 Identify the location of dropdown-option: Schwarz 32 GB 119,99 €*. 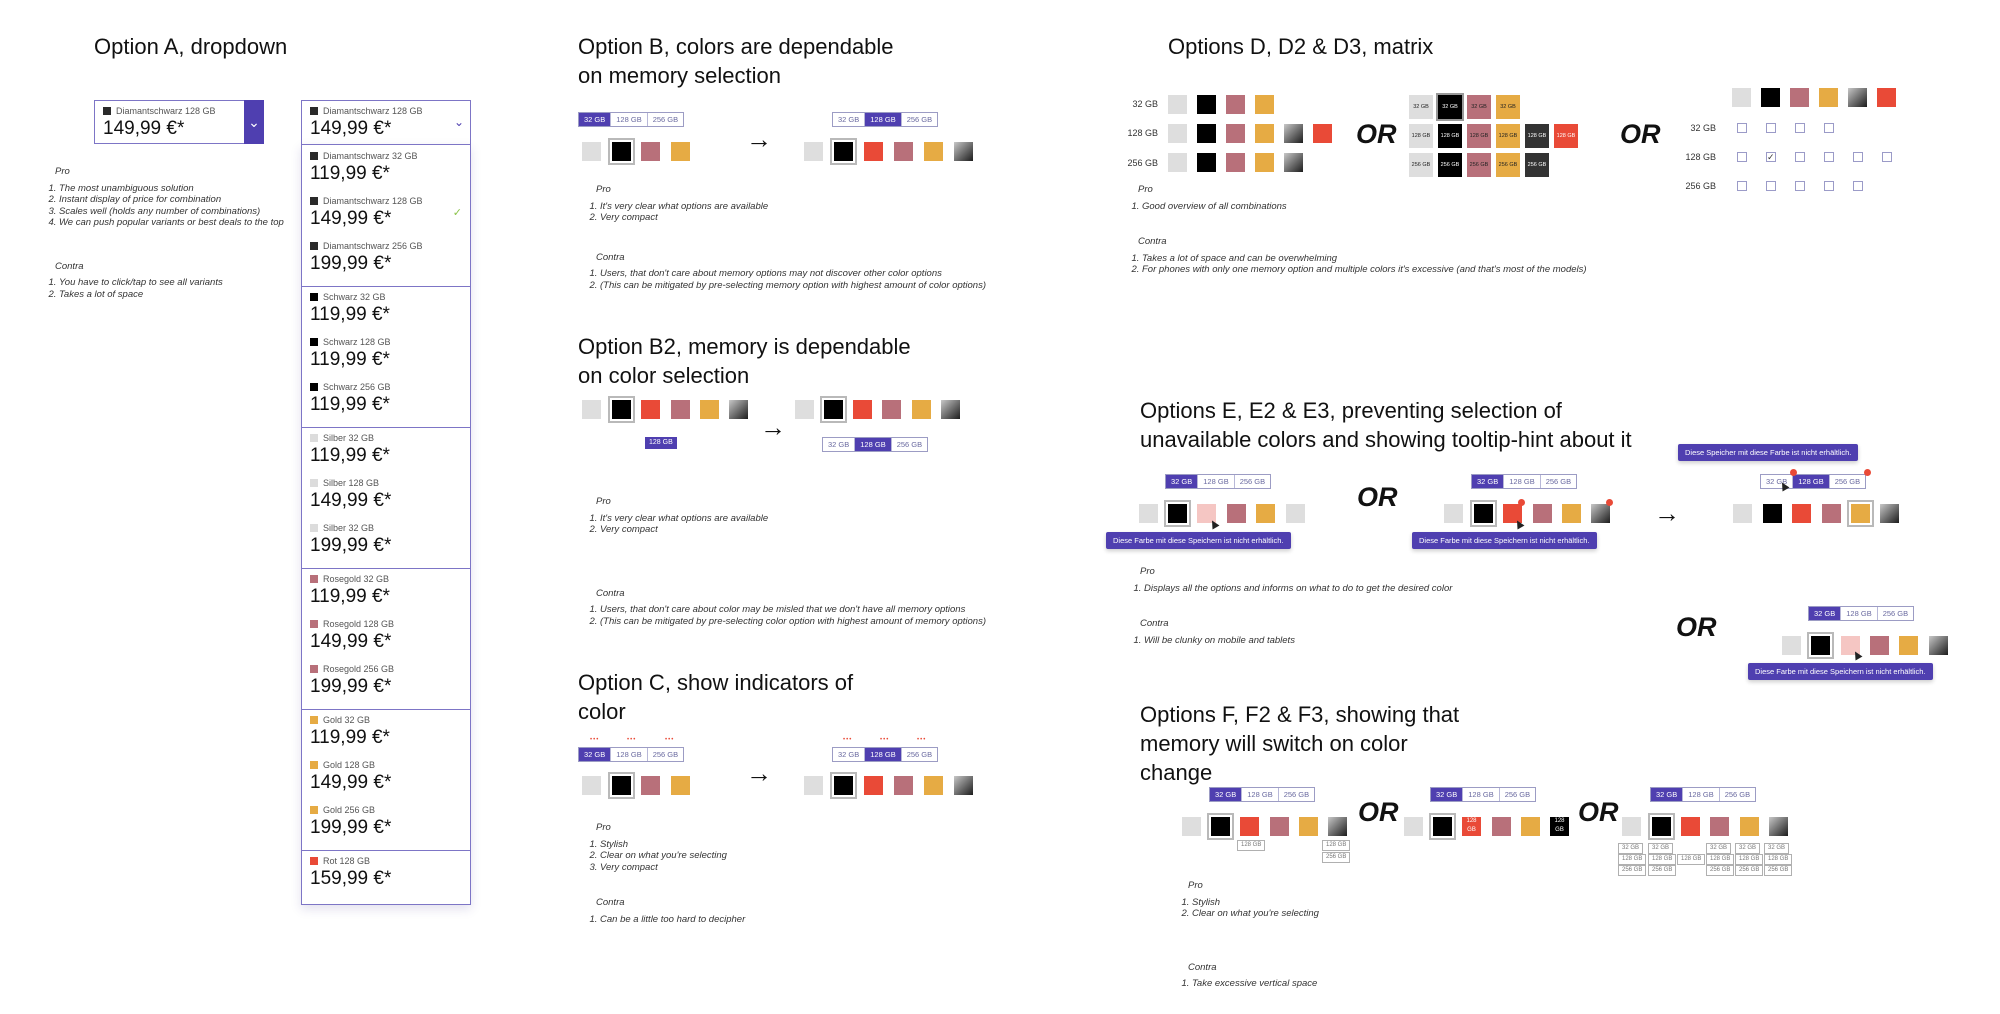
(386, 309).